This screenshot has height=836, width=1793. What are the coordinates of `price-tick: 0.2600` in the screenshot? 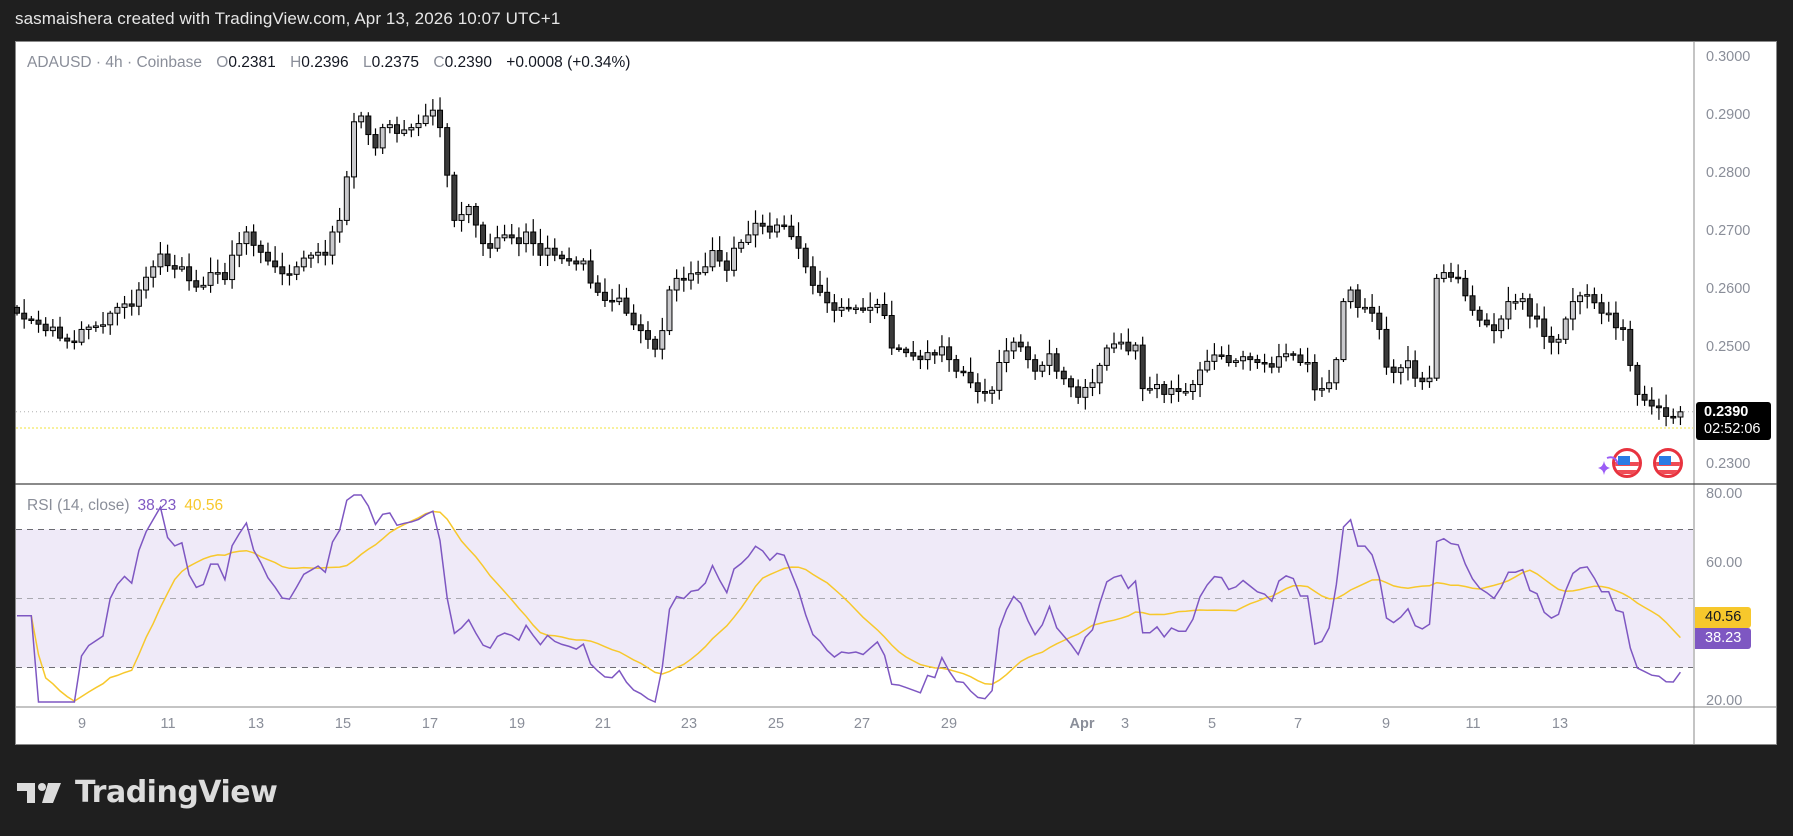 It's located at (1728, 289).